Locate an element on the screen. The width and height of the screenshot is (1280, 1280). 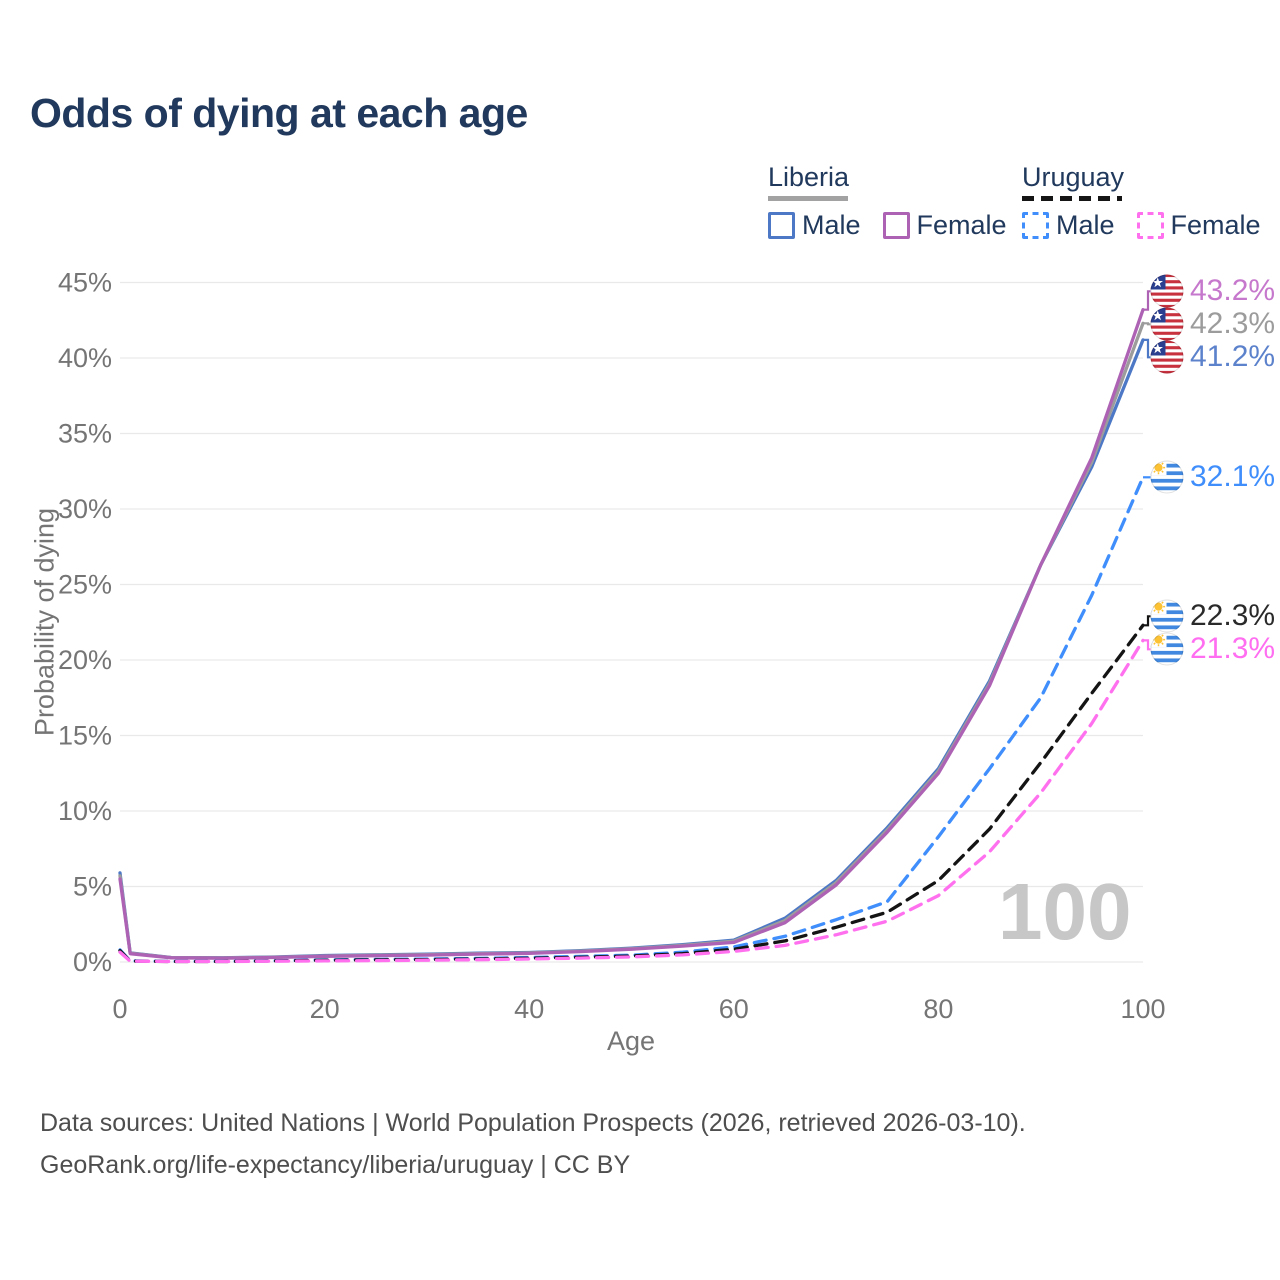
legend-item-uruguay-male: Male is located at coordinates (1068, 225).